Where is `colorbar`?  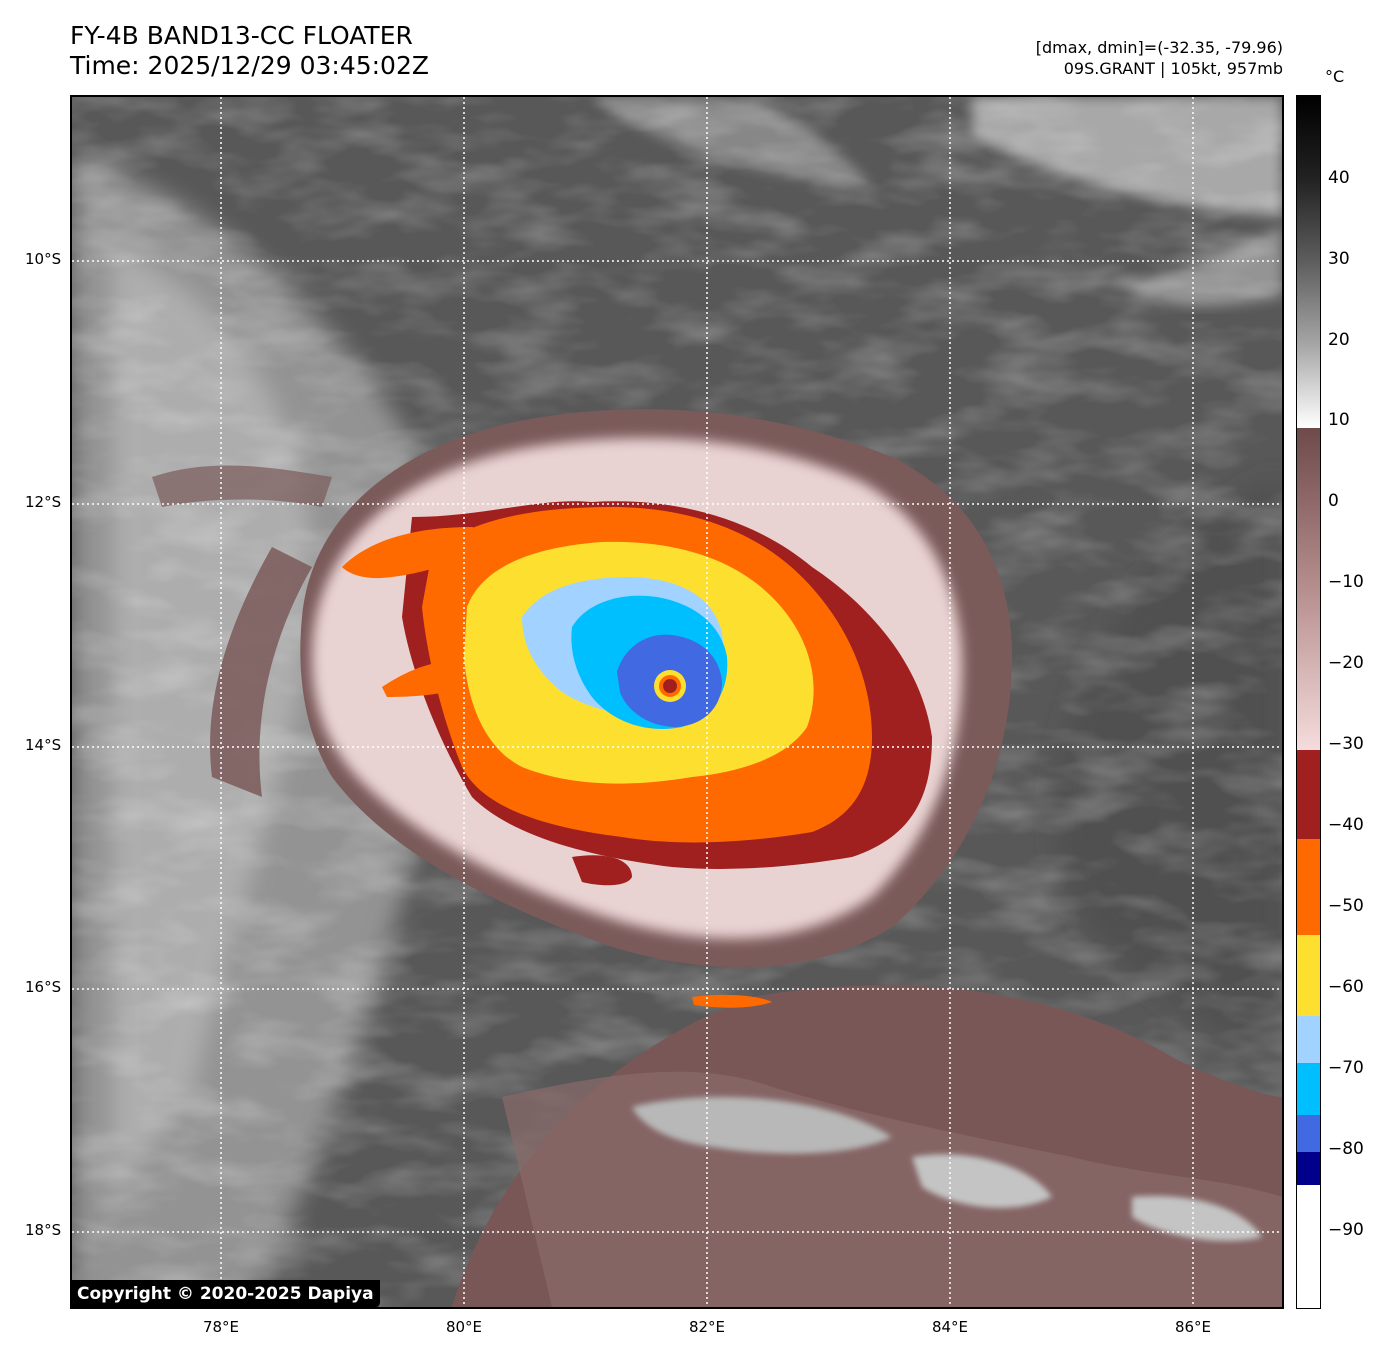 colorbar is located at coordinates (1308, 702).